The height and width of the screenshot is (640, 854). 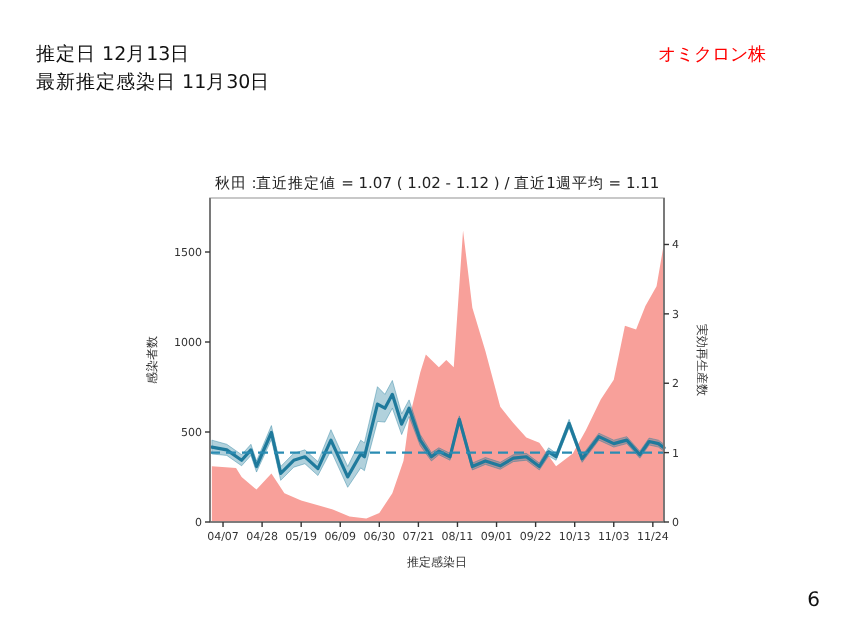 What do you see at coordinates (113, 54) in the screenshot?
I see `text: 推定日 12月13日` at bounding box center [113, 54].